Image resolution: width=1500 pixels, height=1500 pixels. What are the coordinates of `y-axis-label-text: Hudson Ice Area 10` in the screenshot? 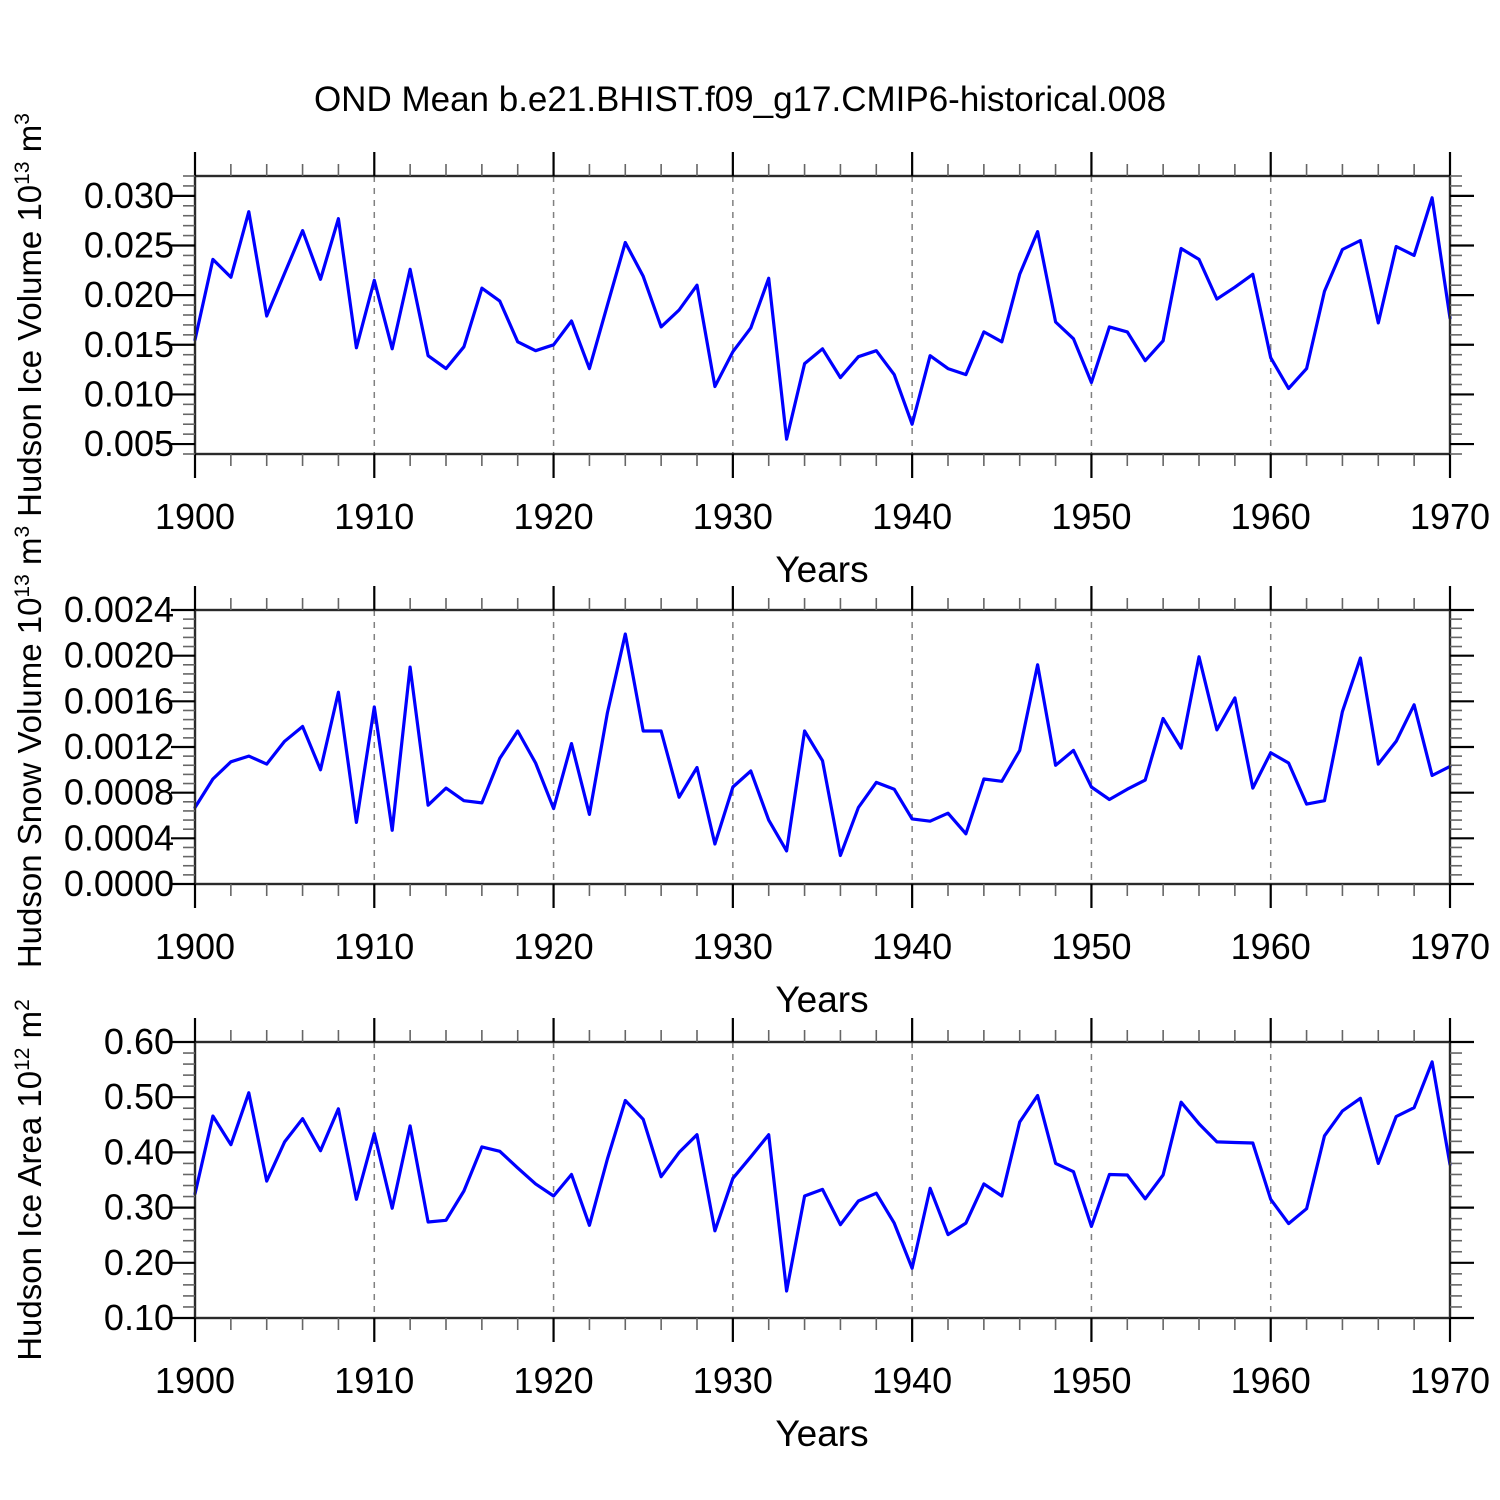 It's located at (29, 1215).